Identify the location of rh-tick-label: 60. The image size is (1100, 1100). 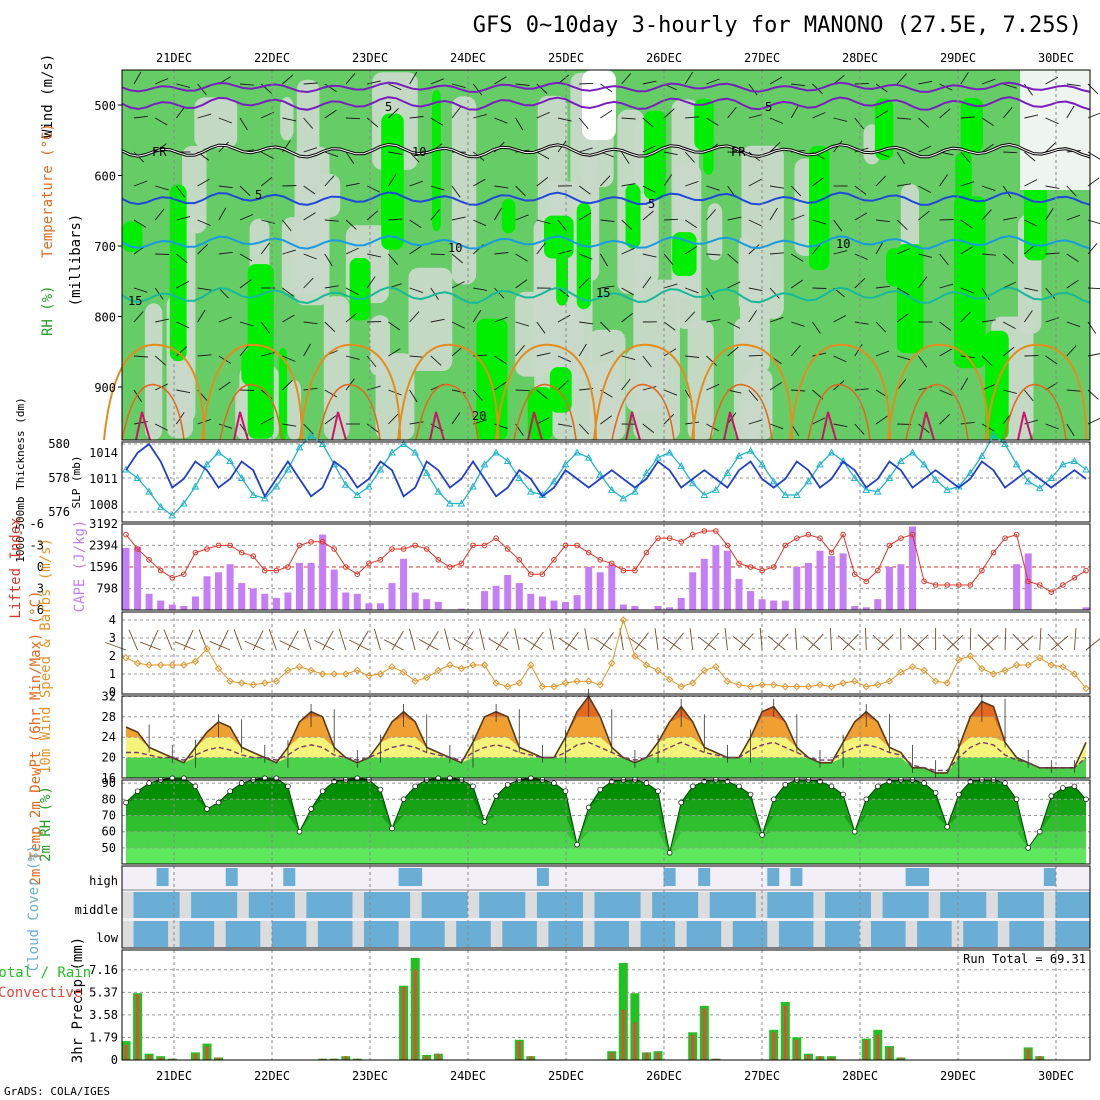
(109, 832).